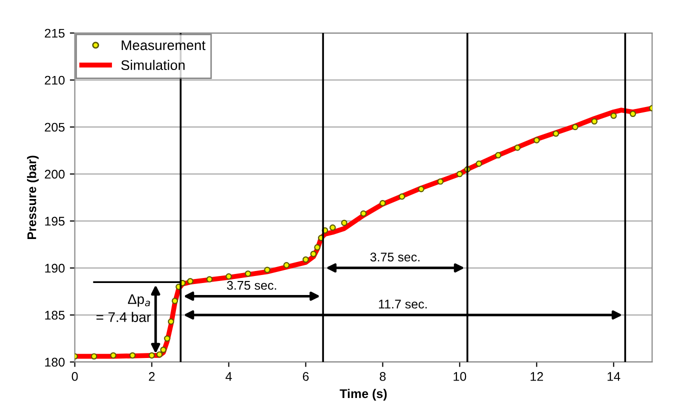 Image resolution: width=680 pixels, height=418 pixels. Describe the element at coordinates (55, 268) in the screenshot. I see `y-tick-label: 190` at that location.